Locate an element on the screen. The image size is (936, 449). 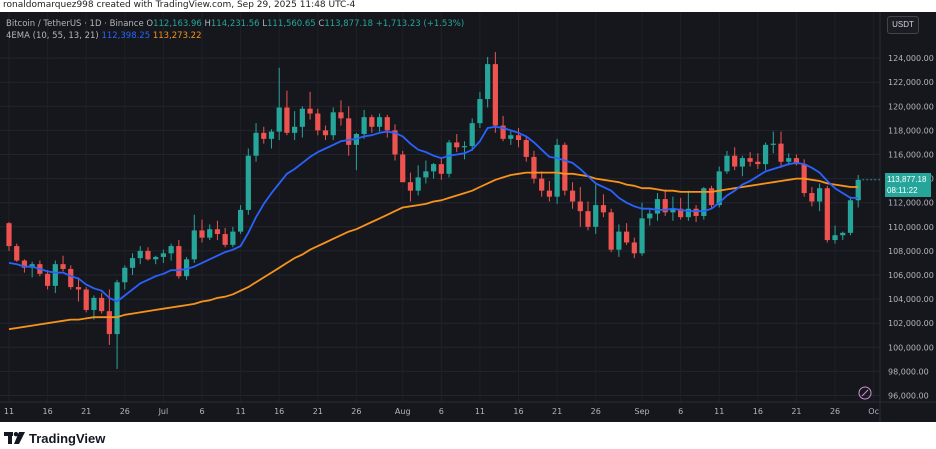
indicator-title: 4EMA (10, 55, 13, 21) is located at coordinates (52, 36).